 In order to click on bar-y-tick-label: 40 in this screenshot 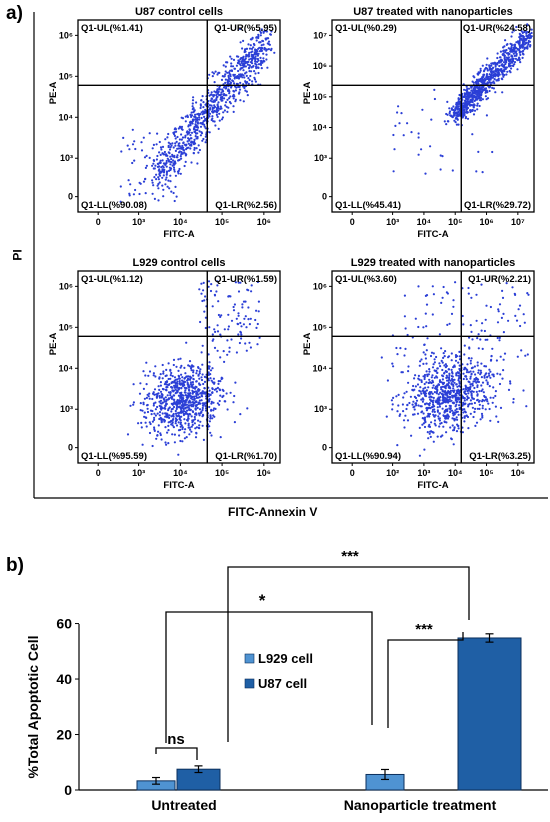, I will do `click(64, 679)`.